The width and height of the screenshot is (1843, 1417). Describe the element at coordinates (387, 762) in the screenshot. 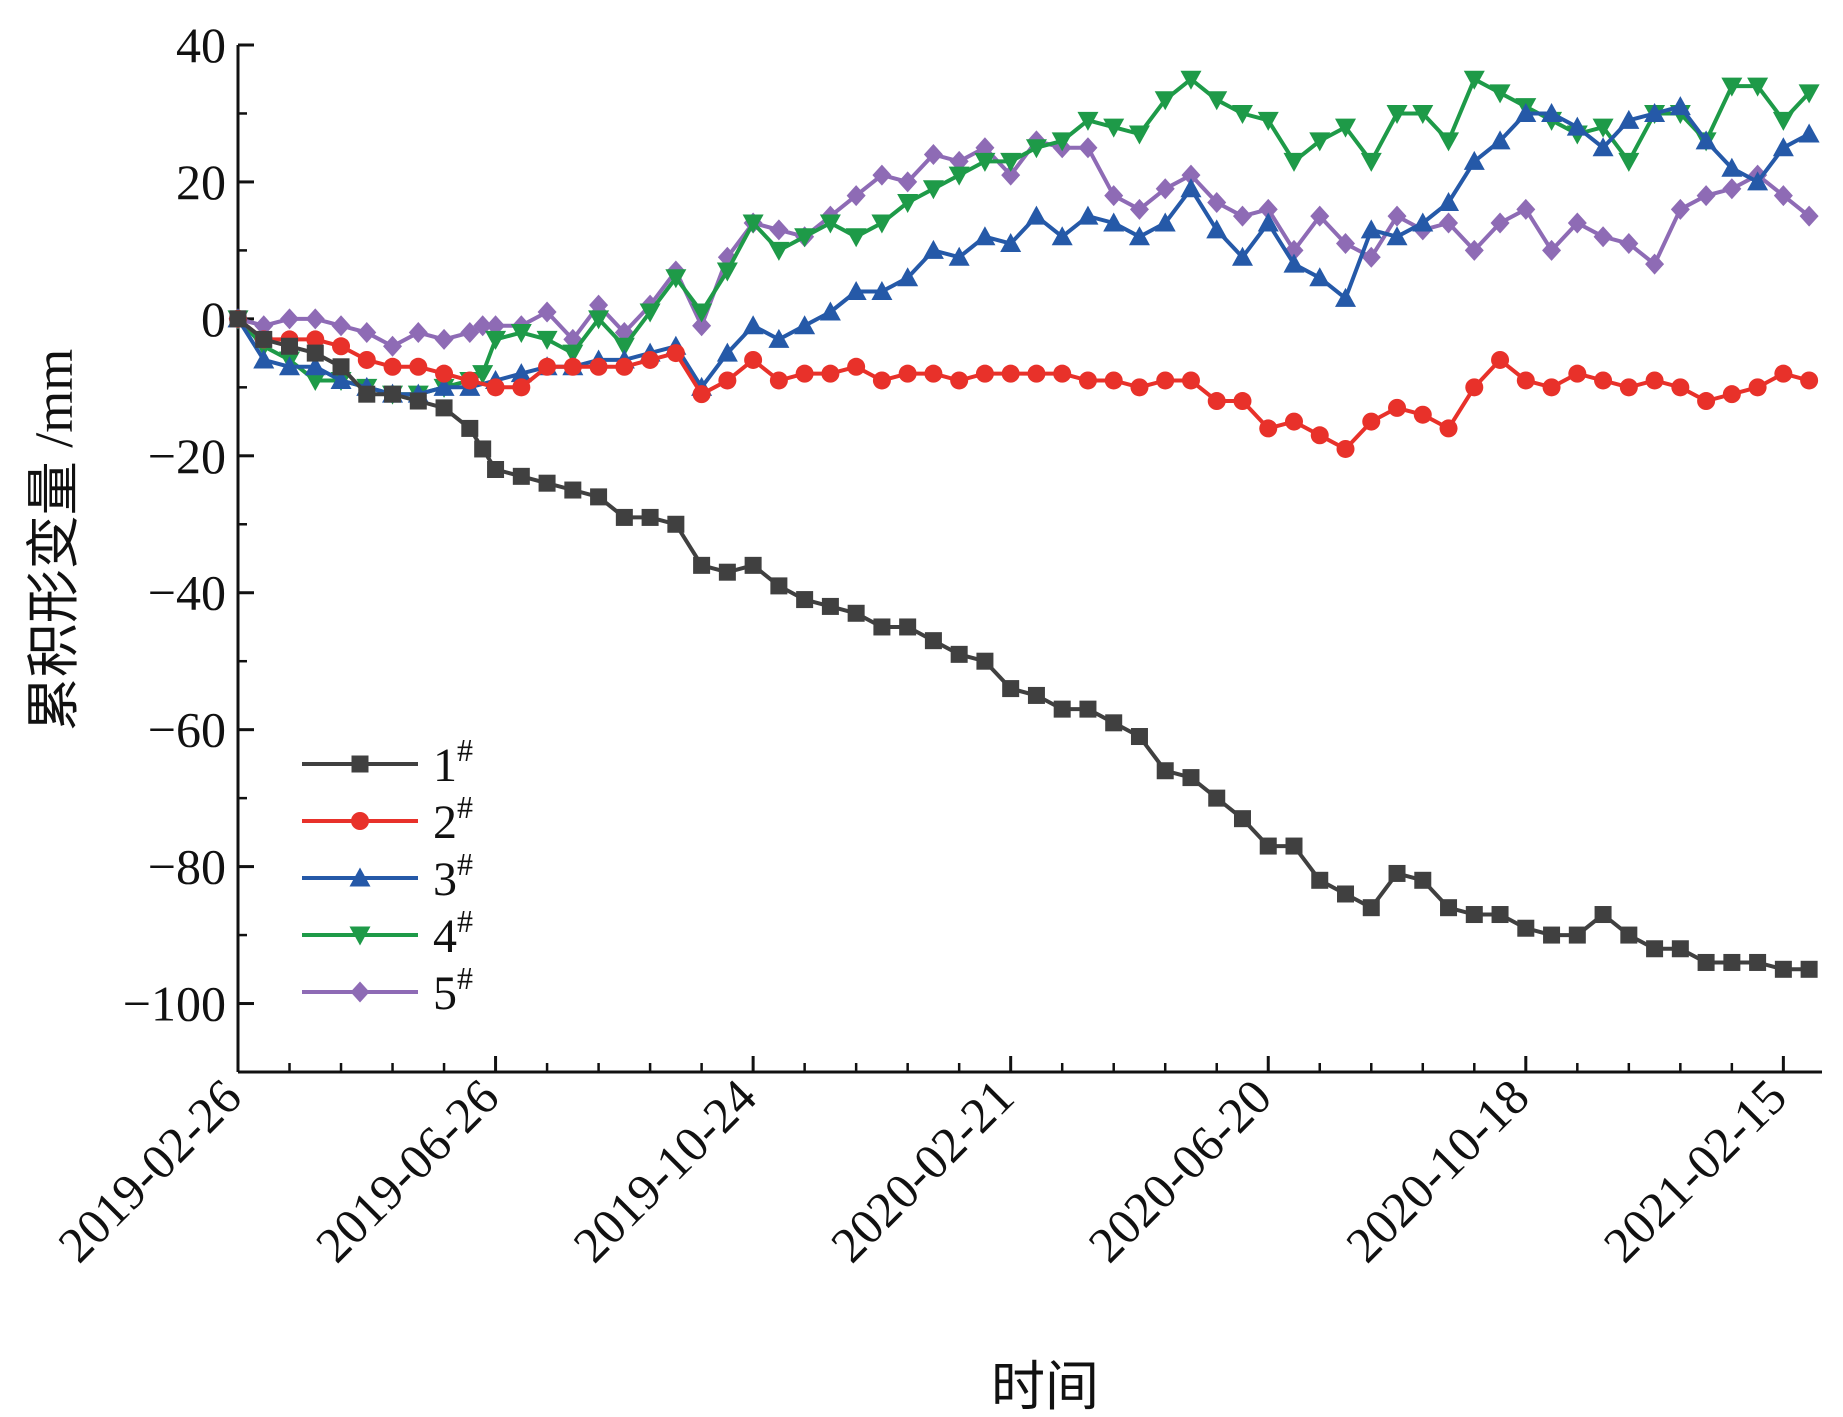

I see `legend-item-1: 1#` at that location.